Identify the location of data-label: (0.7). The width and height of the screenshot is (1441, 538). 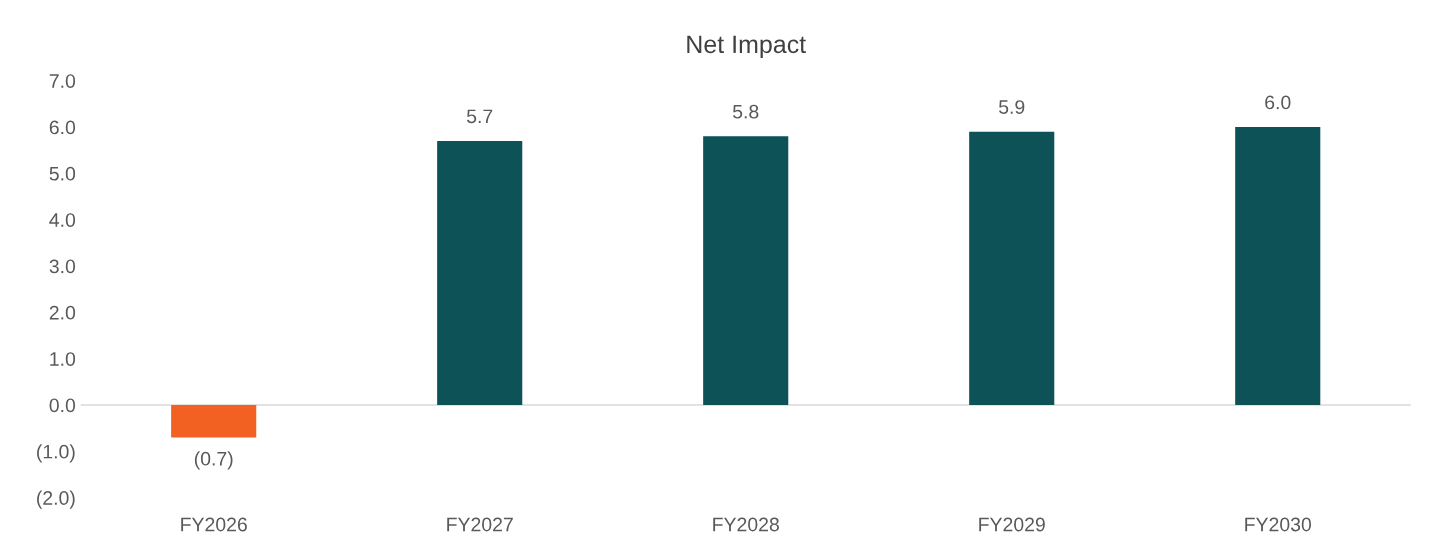
(213, 460).